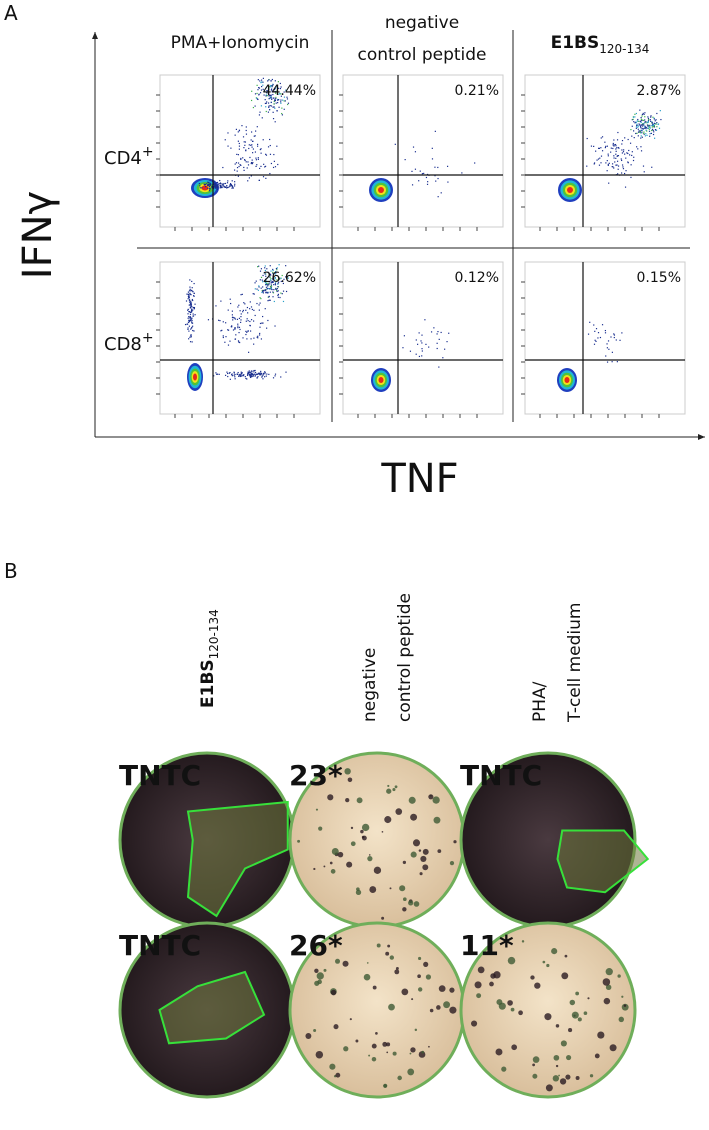 The image size is (709, 1130). What do you see at coordinates (123, 158) in the screenshot?
I see `row-label-text: CD4` at bounding box center [123, 158].